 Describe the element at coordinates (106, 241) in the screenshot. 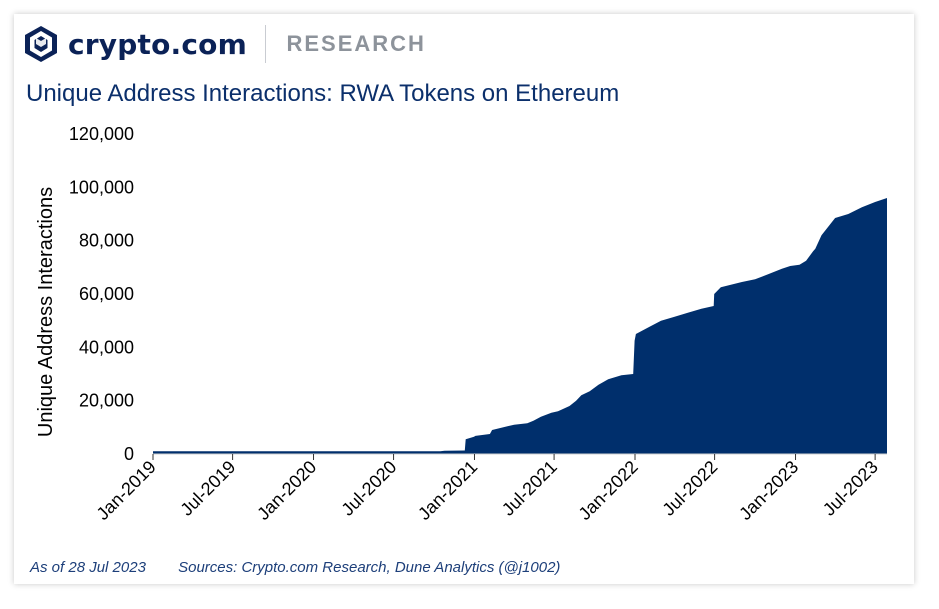

I see `y-tick-label: 80,000` at that location.